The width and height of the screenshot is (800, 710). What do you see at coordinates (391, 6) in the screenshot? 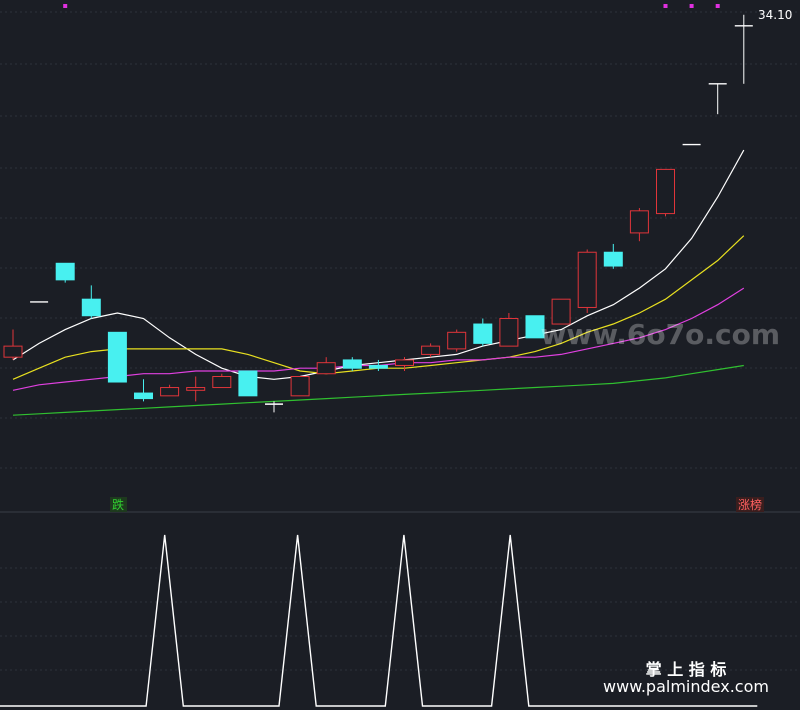
I see `top-markers` at bounding box center [391, 6].